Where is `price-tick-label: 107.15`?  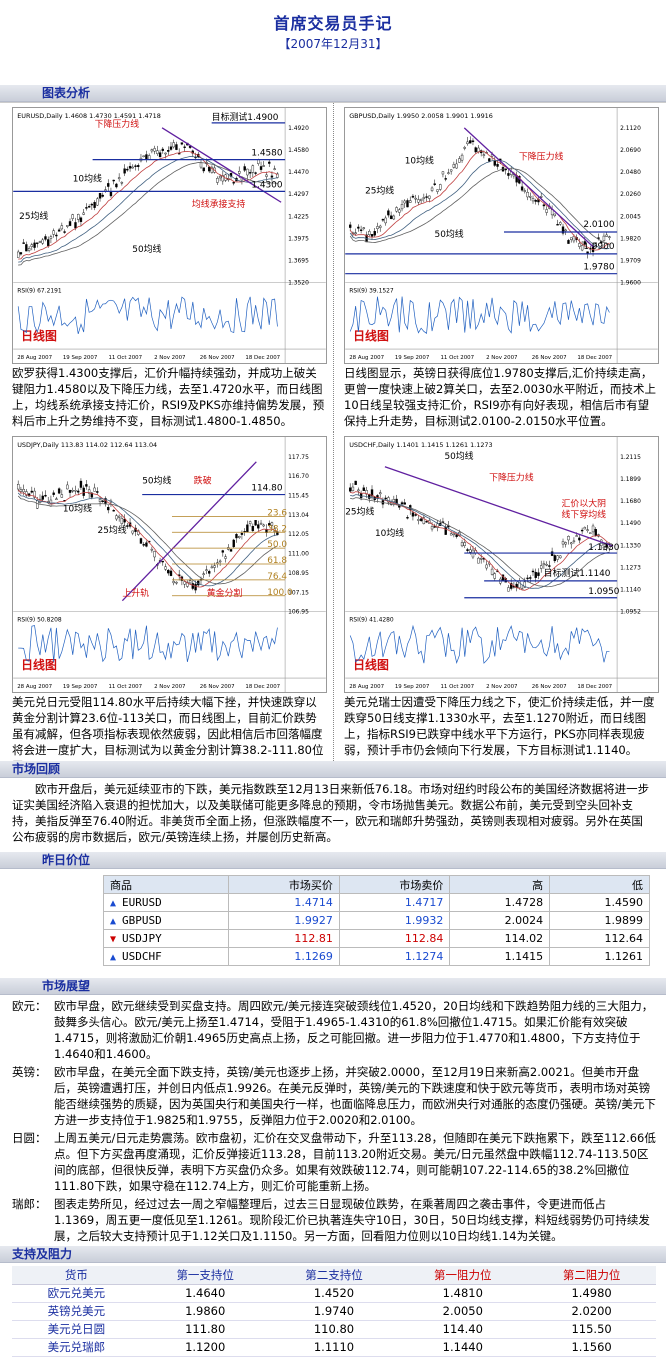 price-tick-label: 107.15 is located at coordinates (298, 592).